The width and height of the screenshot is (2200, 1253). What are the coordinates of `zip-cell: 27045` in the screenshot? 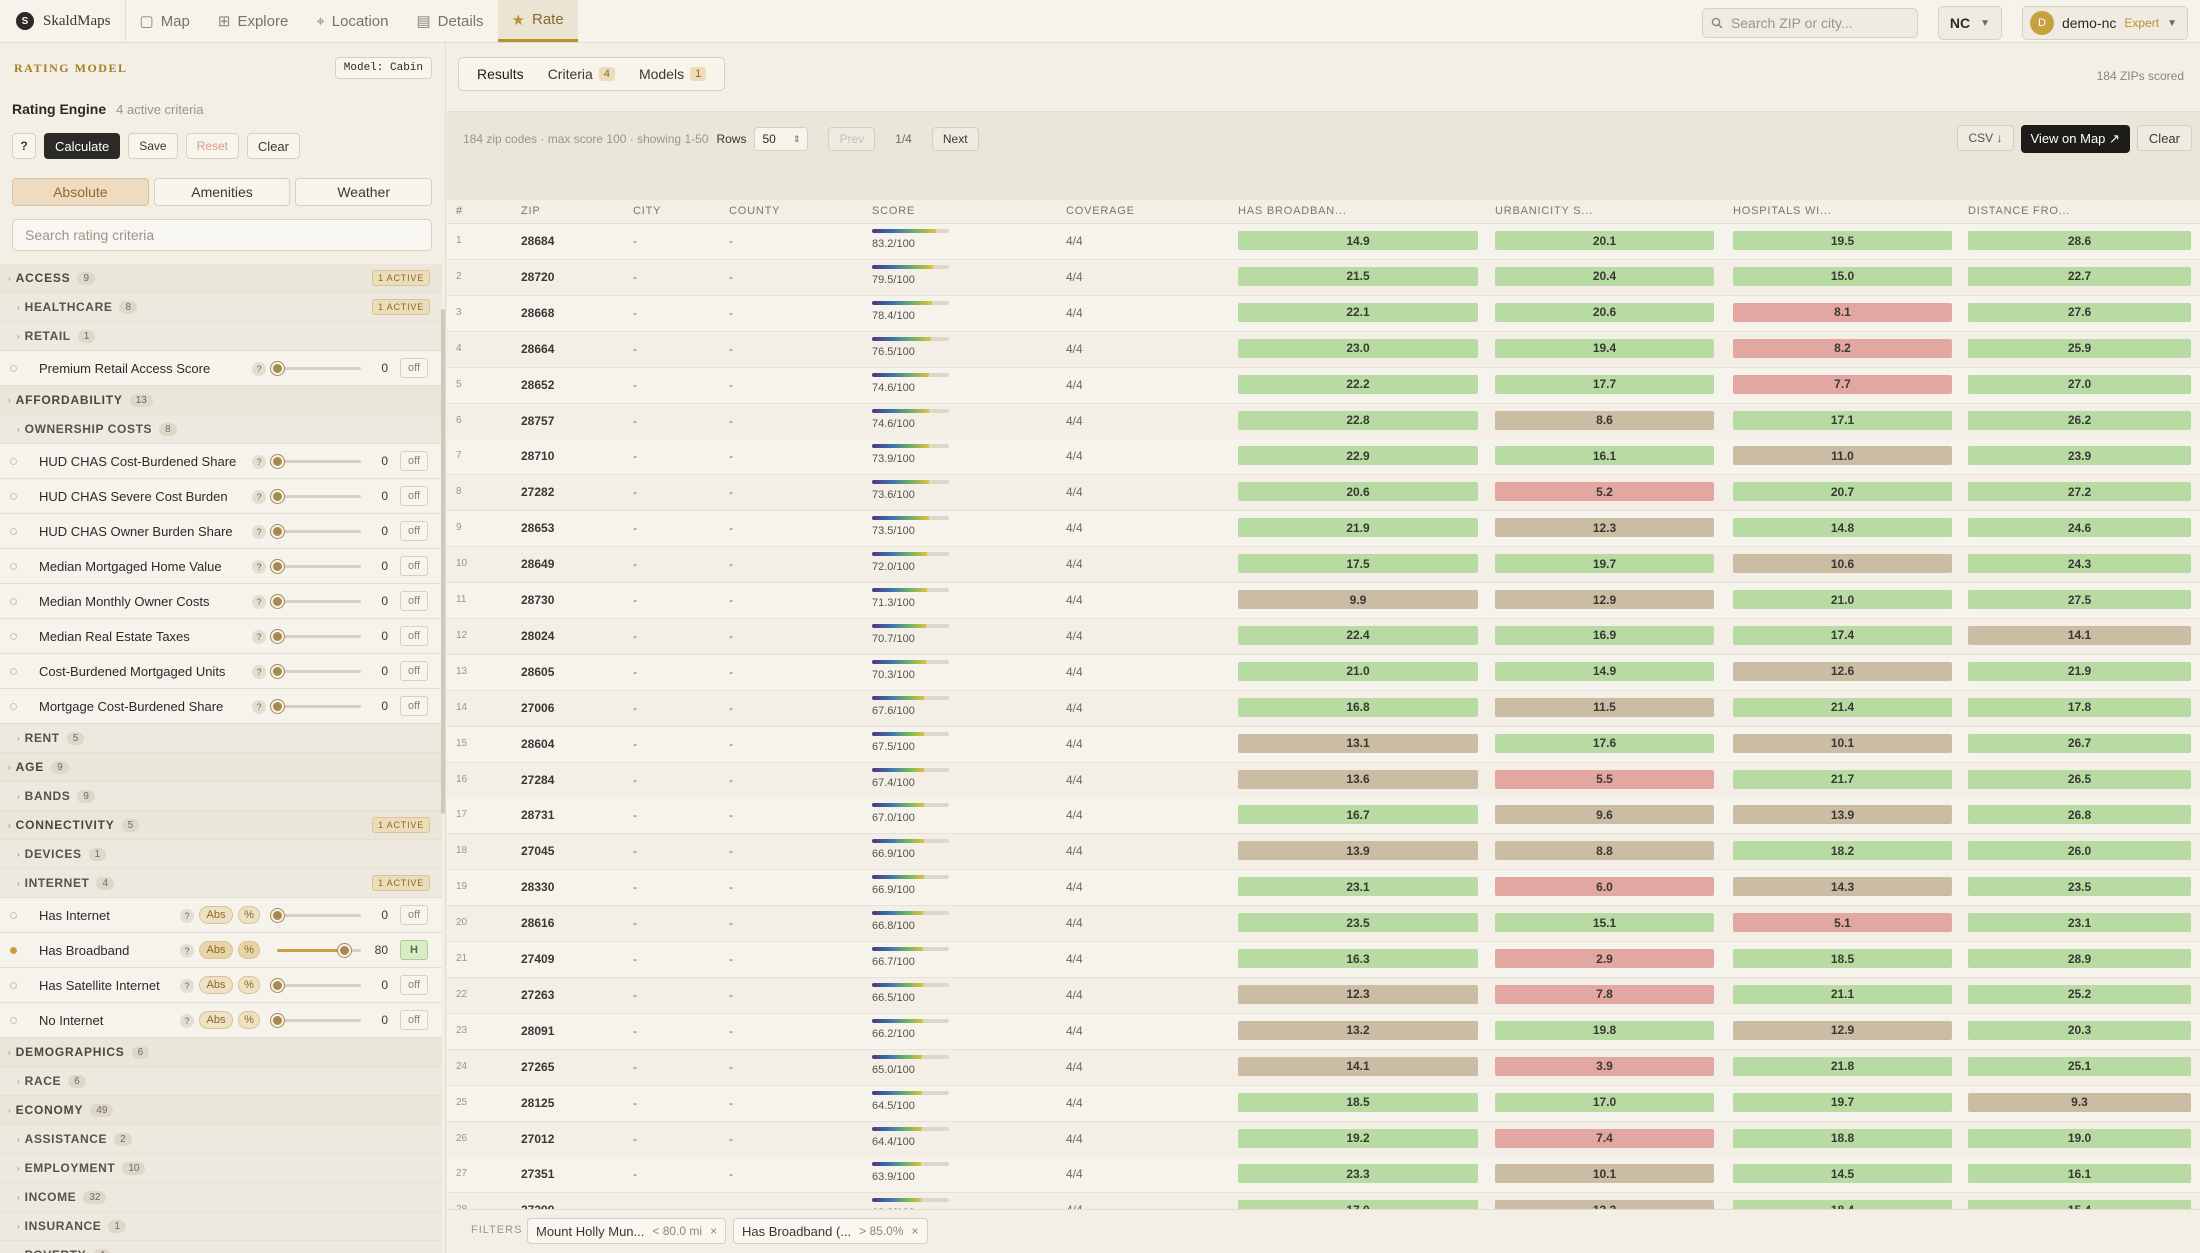 It's located at (538, 851).